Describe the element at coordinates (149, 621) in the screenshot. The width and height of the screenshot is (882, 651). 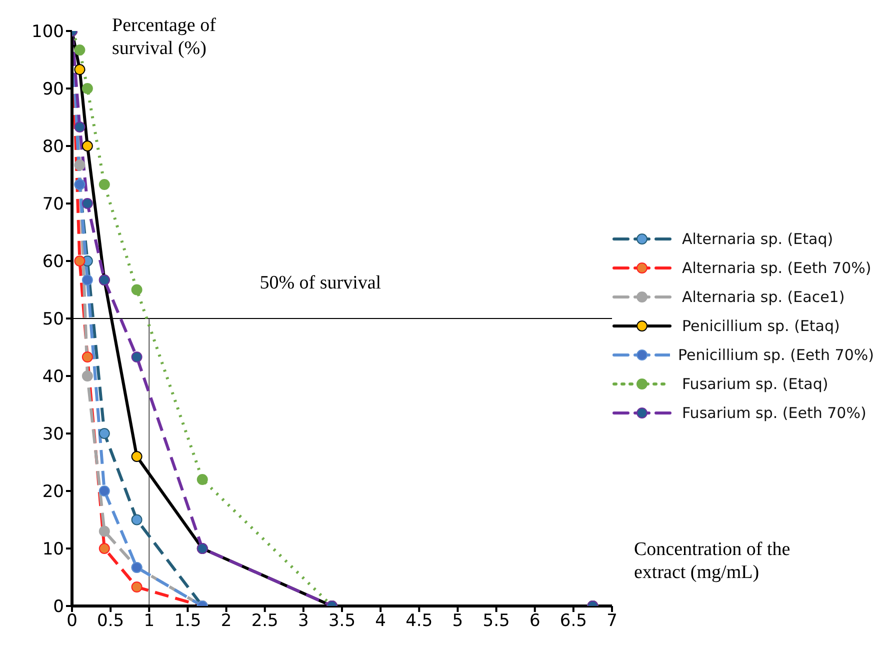
I see `x-tick-label: 1` at that location.